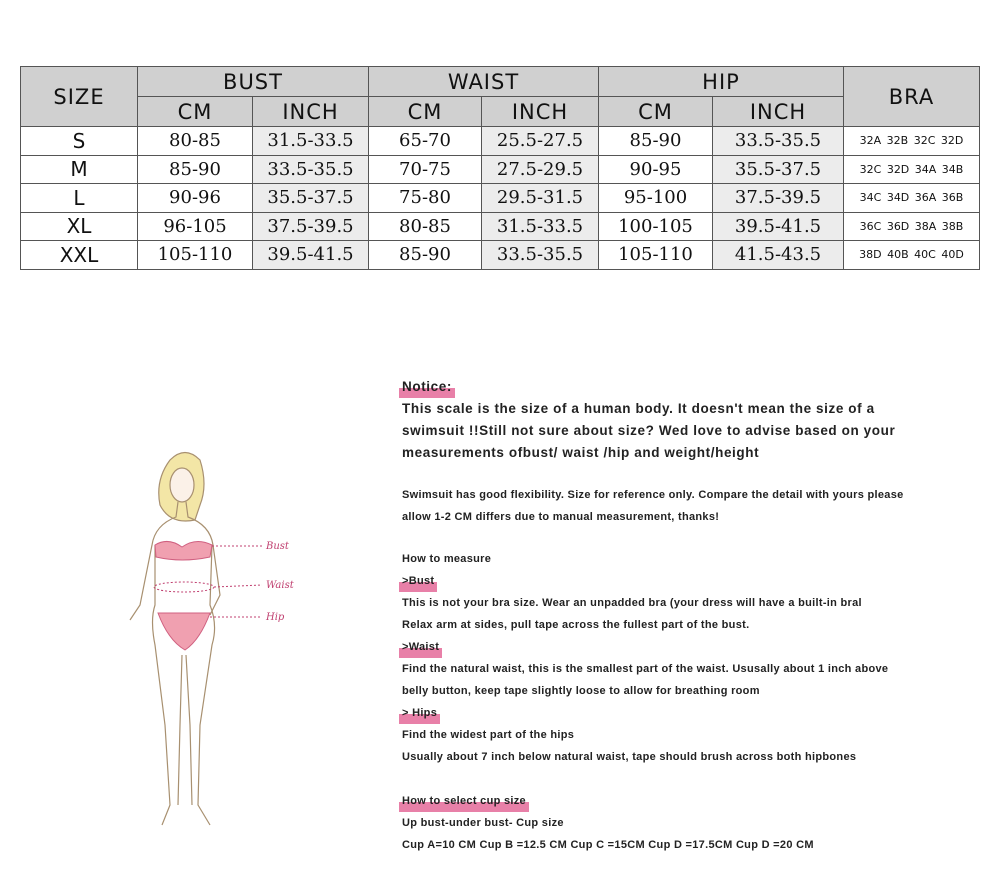 The width and height of the screenshot is (1000, 895). What do you see at coordinates (425, 169) in the screenshot?
I see `table-cell: 70-75` at bounding box center [425, 169].